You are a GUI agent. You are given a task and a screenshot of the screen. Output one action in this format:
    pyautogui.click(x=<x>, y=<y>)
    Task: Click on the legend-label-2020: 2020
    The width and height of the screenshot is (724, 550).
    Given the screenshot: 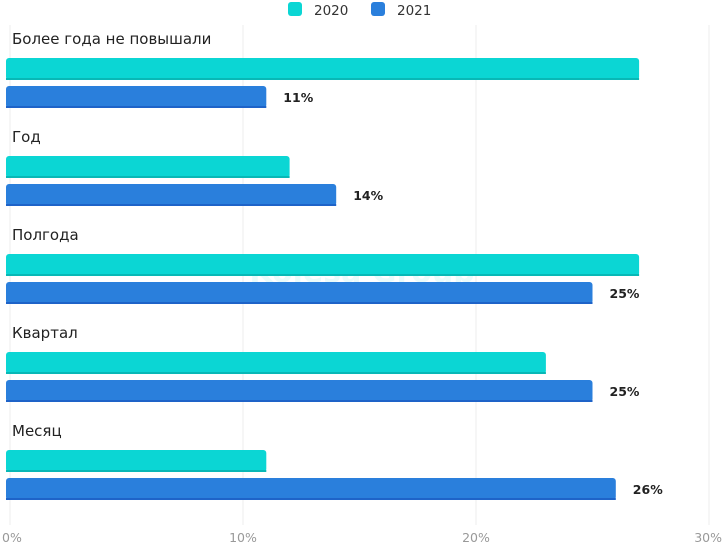 What is the action you would take?
    pyautogui.click(x=331, y=11)
    